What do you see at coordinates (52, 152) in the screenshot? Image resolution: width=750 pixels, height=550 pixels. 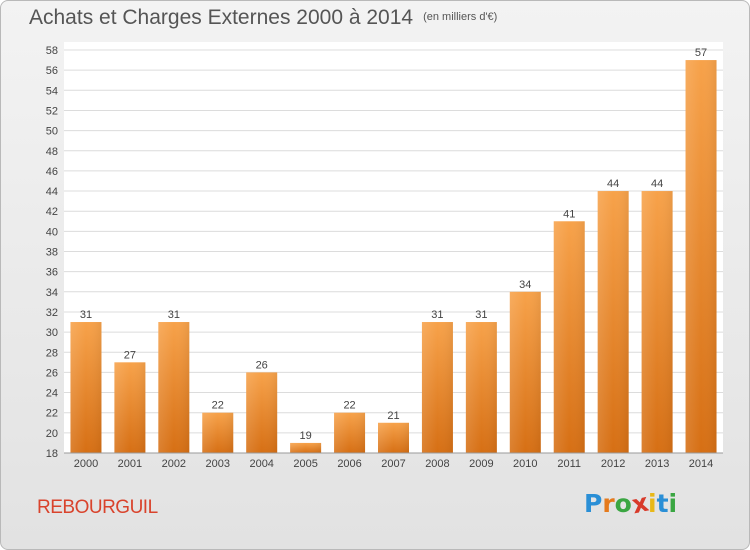 I see `y-tick-label: 48` at bounding box center [52, 152].